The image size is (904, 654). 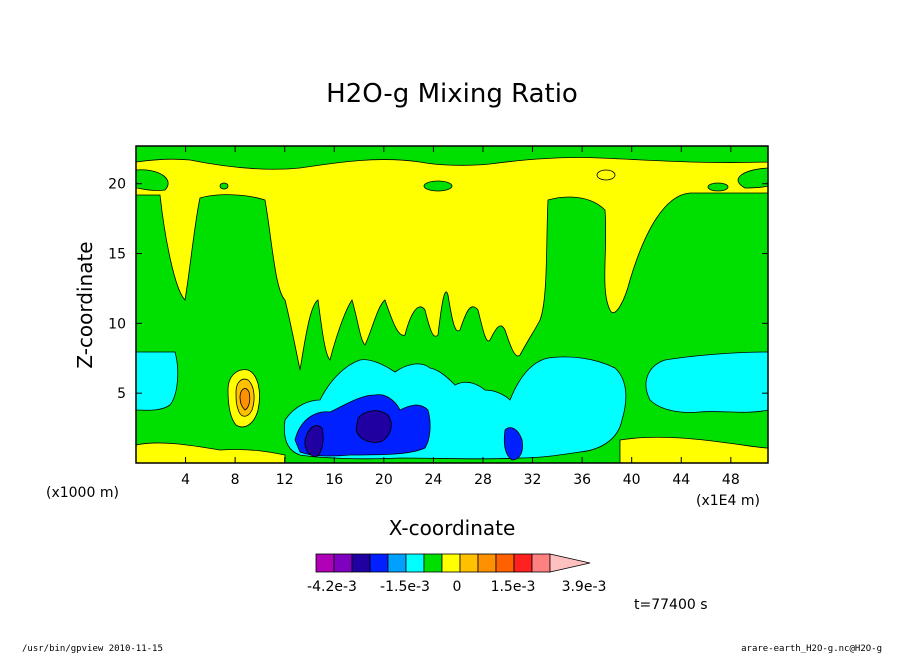 What do you see at coordinates (483, 480) in the screenshot?
I see `x-tick-label: 28` at bounding box center [483, 480].